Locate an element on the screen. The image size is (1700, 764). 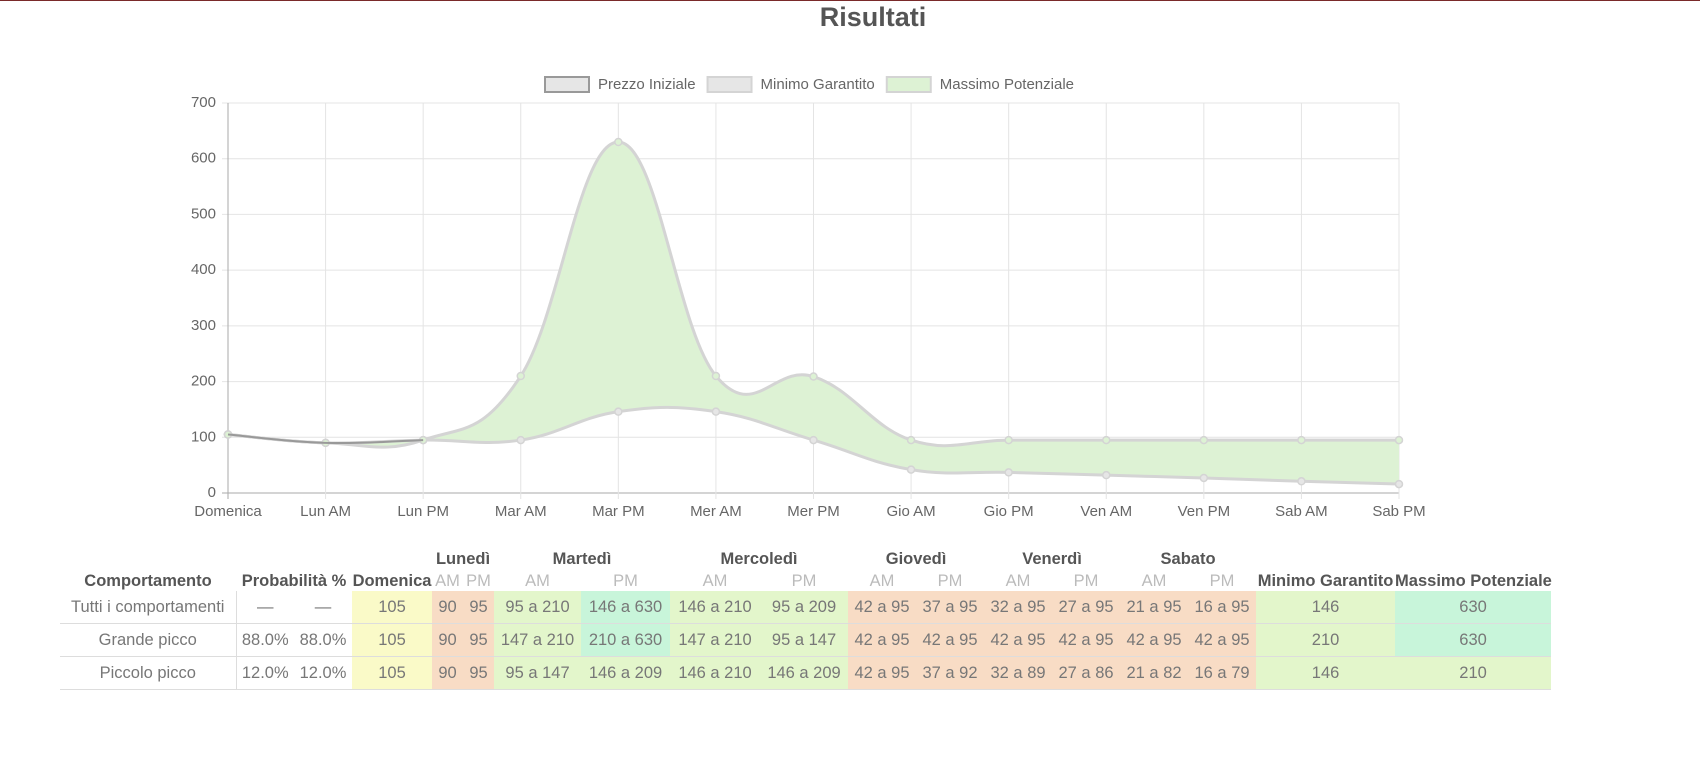
table-cell: 95 a 210 is located at coordinates (538, 607).